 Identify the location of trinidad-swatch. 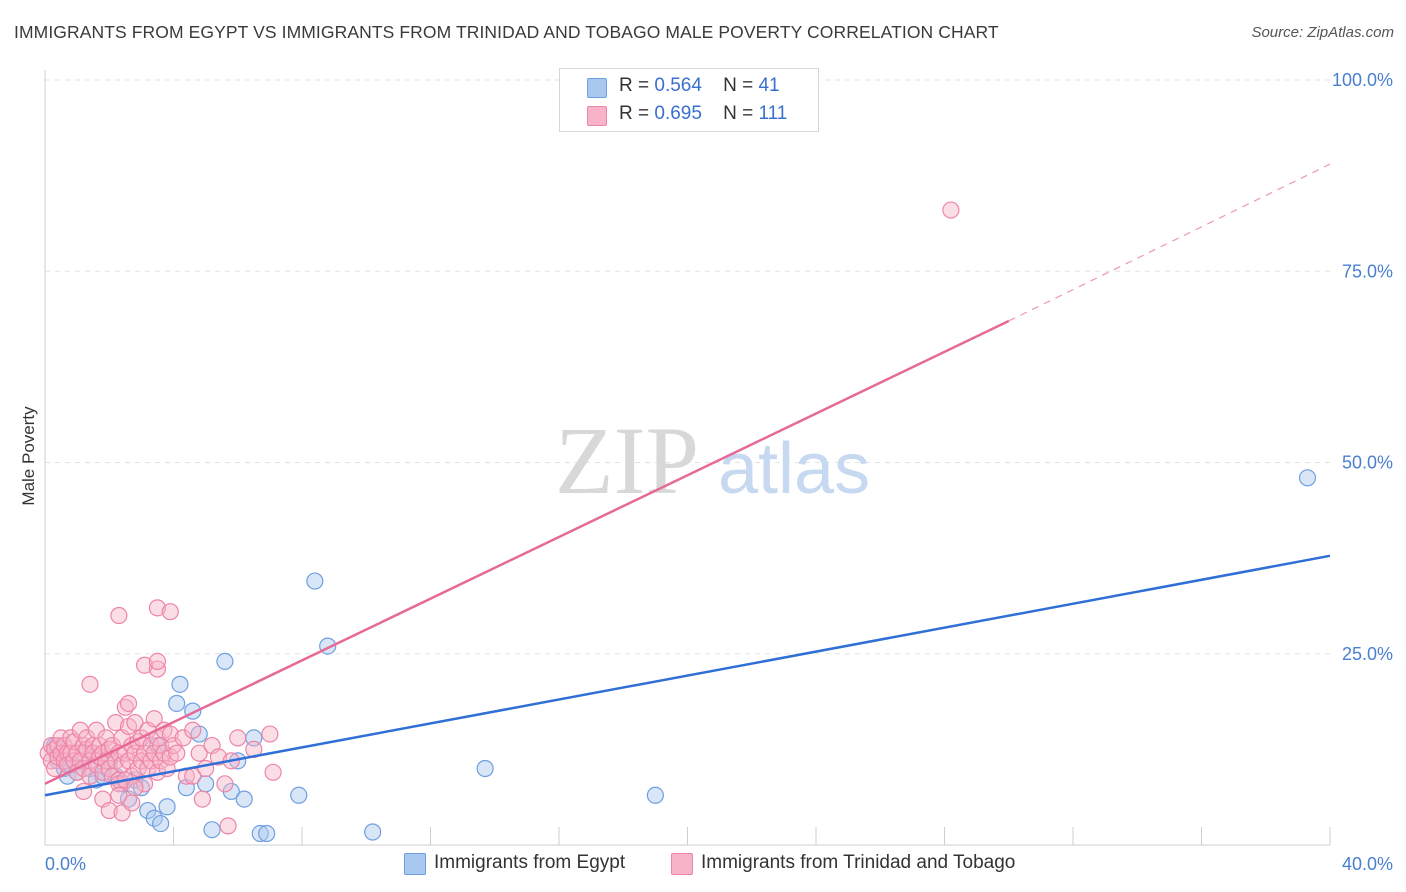
(597, 116).